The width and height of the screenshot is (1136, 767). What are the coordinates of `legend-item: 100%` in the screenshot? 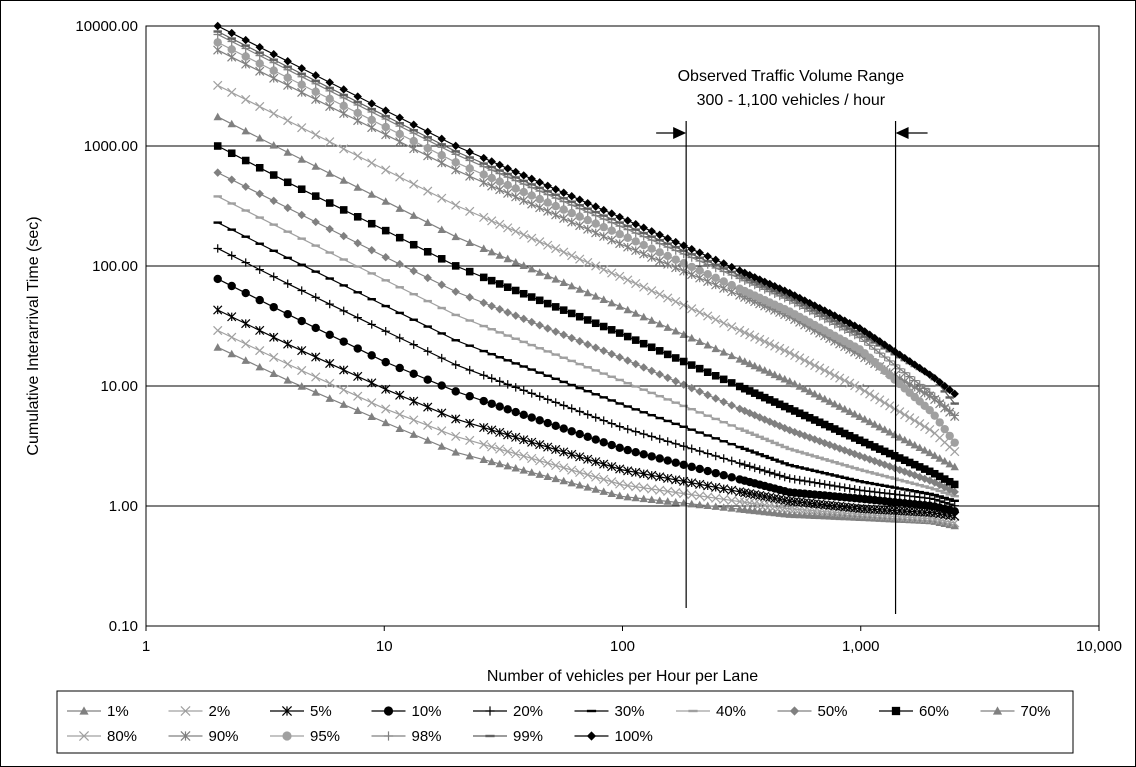 It's located at (613, 736).